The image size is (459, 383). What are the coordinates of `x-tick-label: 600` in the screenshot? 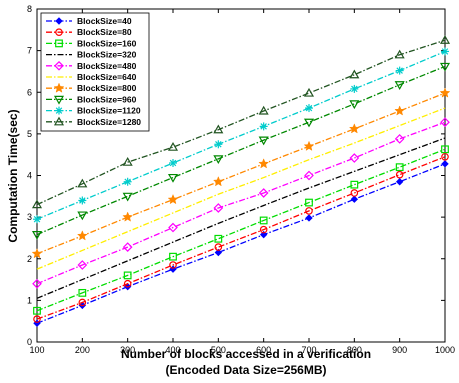 It's located at (263, 350).